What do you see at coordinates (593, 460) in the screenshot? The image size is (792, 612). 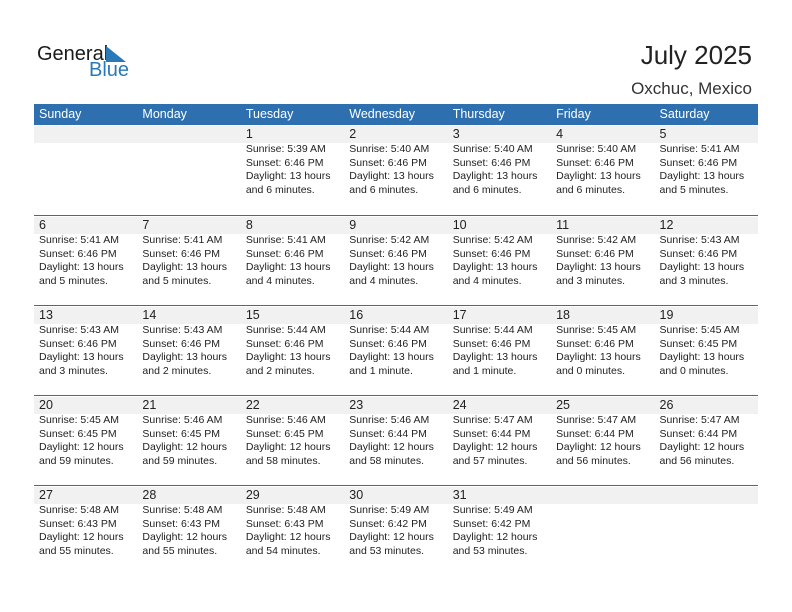 I see `daylight-minutes-text: and 56 minutes.` at bounding box center [593, 460].